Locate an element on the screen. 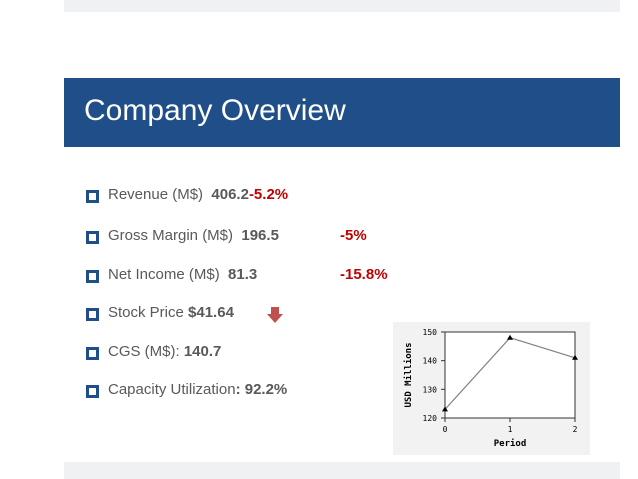  bullet-label: CGS (M$): is located at coordinates (146, 351).